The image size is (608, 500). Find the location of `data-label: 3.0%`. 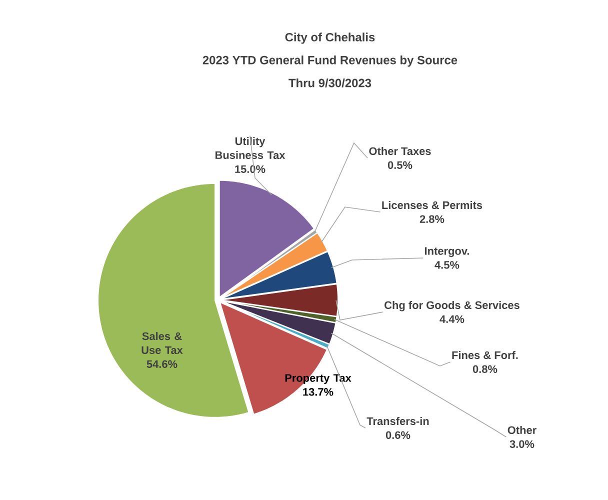

data-label: 3.0% is located at coordinates (522, 444).